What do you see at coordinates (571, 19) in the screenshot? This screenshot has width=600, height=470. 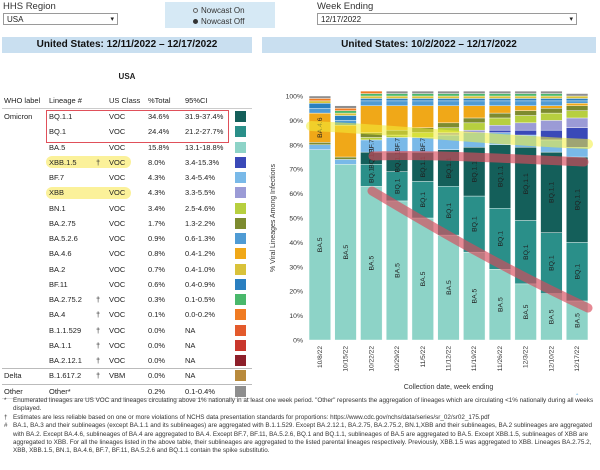 I see `chevron-down-icon: ▾` at bounding box center [571, 19].